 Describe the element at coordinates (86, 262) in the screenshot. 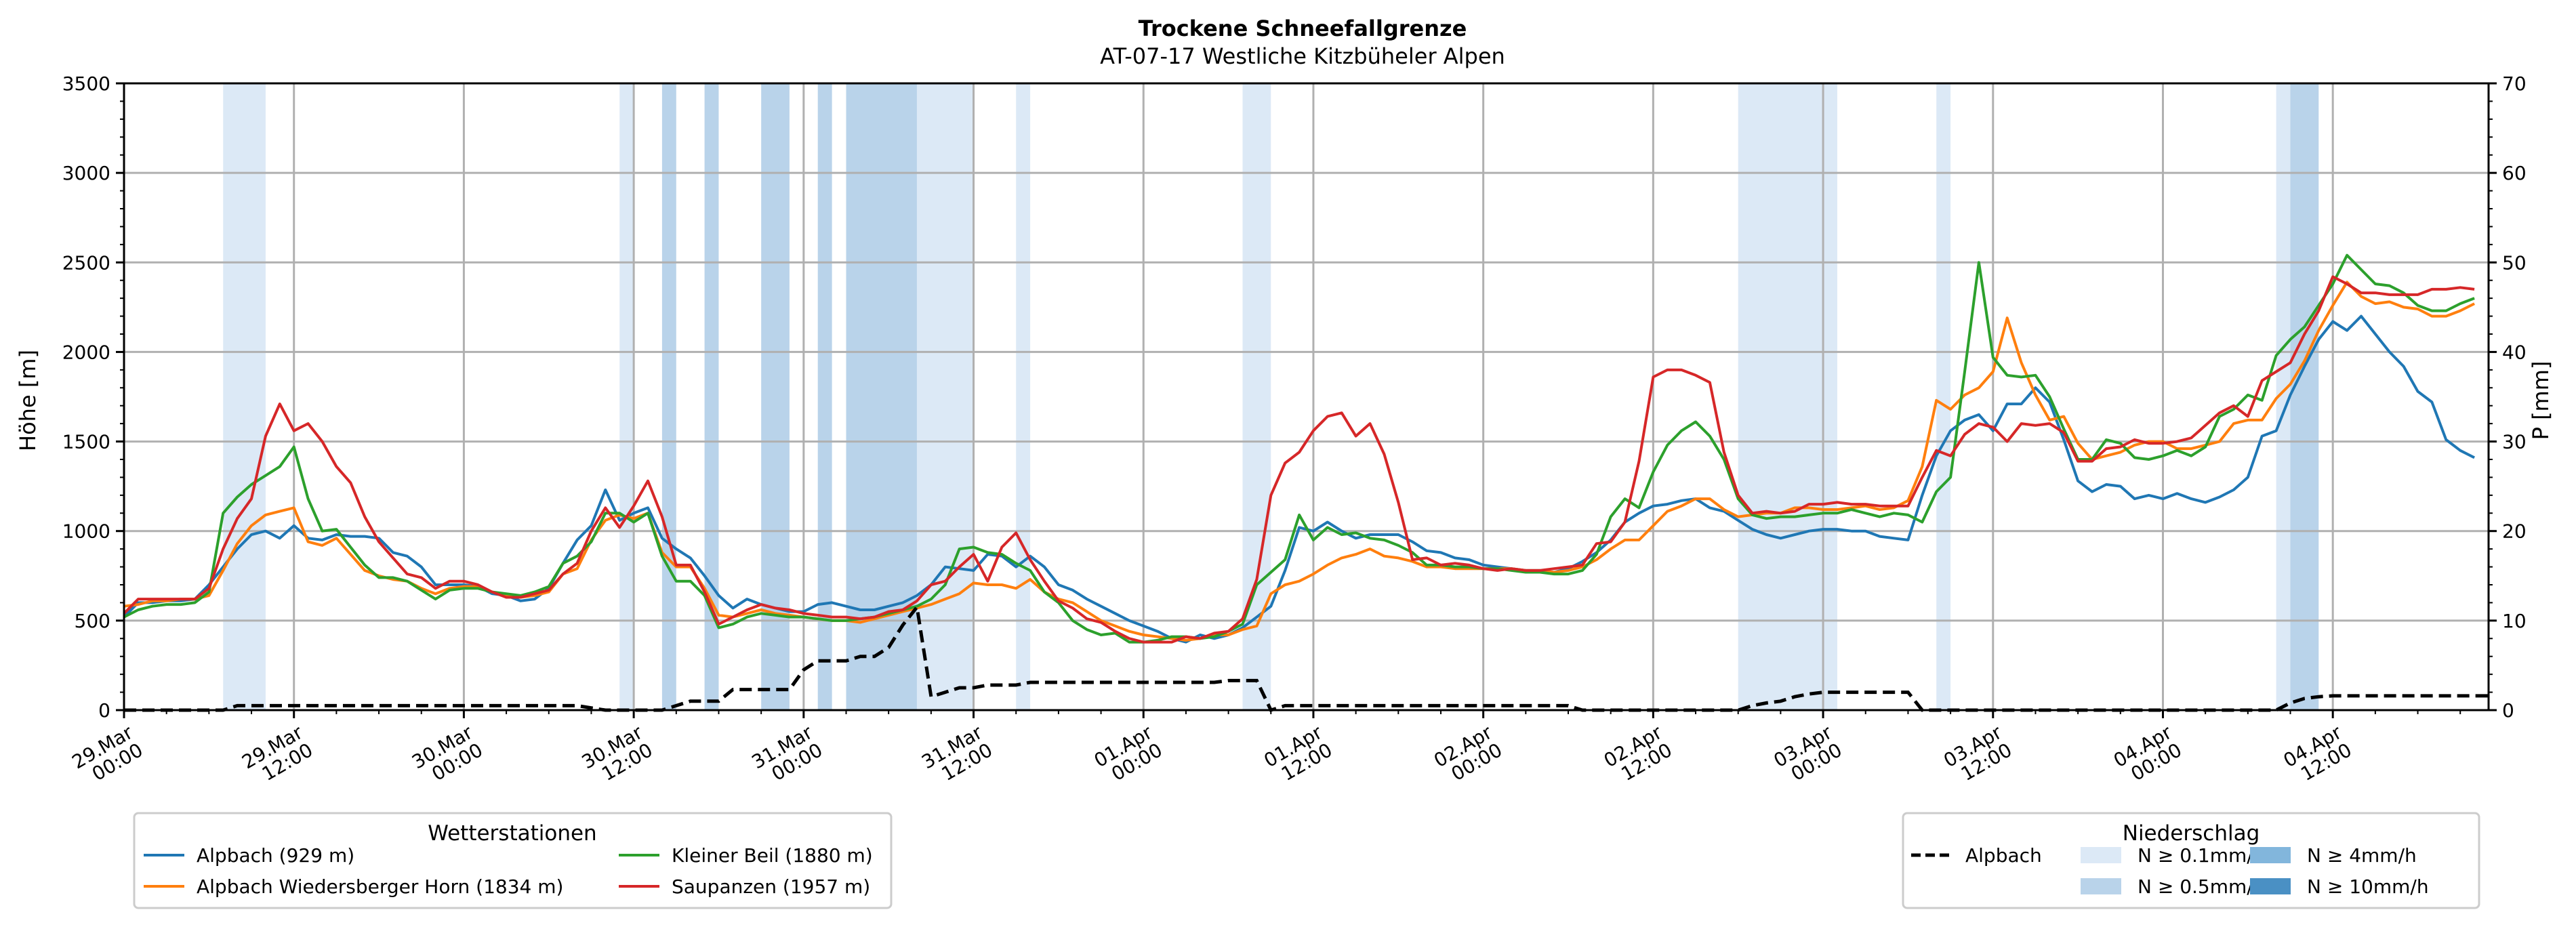

I see `y-tick-label: 2500` at that location.